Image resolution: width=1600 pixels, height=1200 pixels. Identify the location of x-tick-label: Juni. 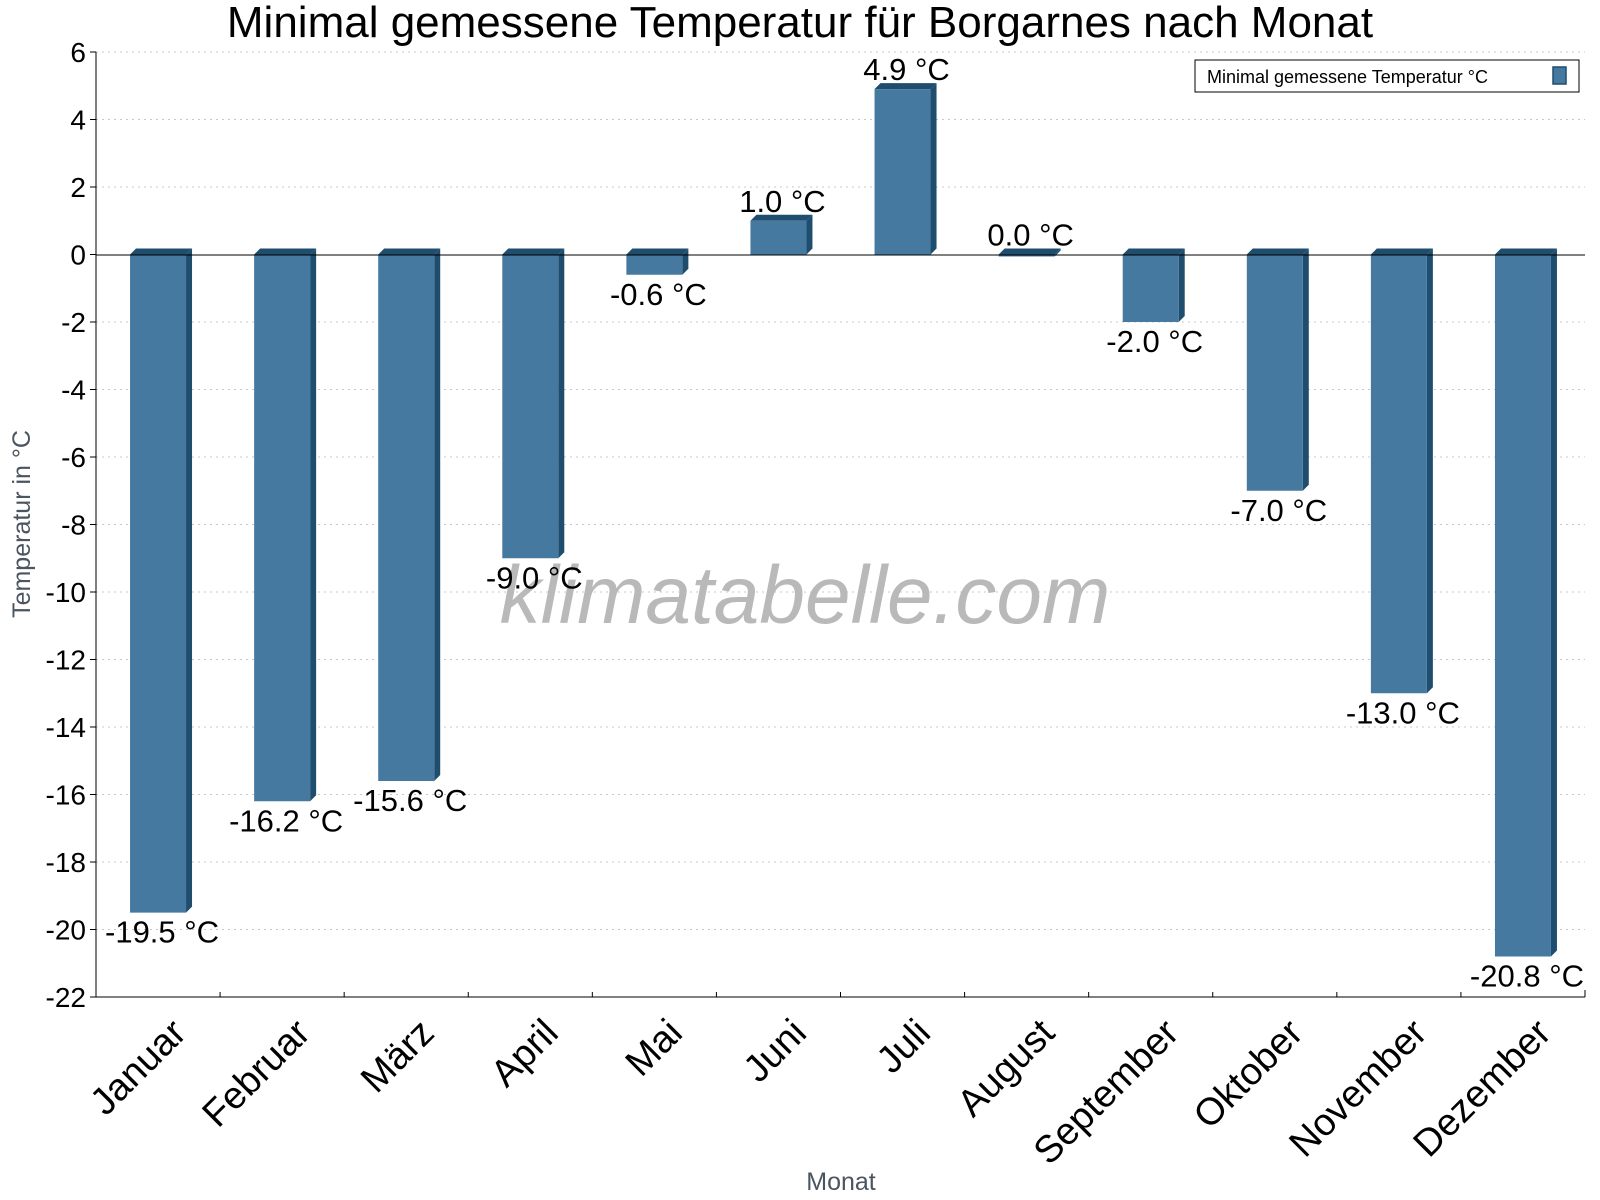
(775, 1051).